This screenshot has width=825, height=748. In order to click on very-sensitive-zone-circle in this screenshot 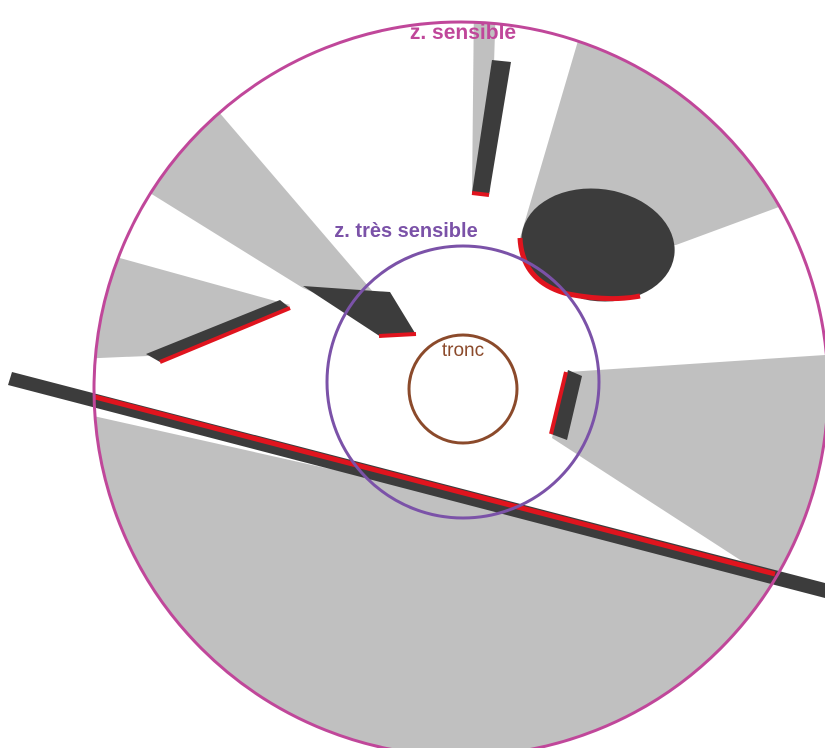, I will do `click(463, 382)`.